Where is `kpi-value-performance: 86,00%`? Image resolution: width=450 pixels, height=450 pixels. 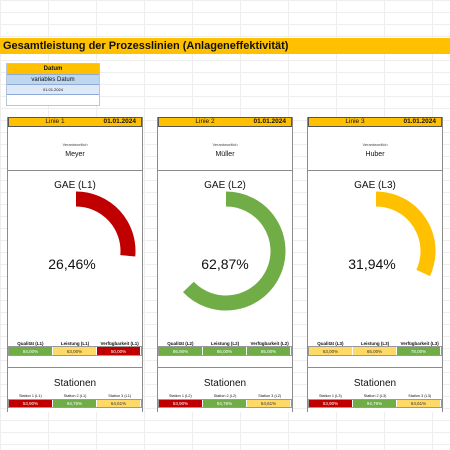 kpi-value-performance: 86,00% is located at coordinates (225, 351).